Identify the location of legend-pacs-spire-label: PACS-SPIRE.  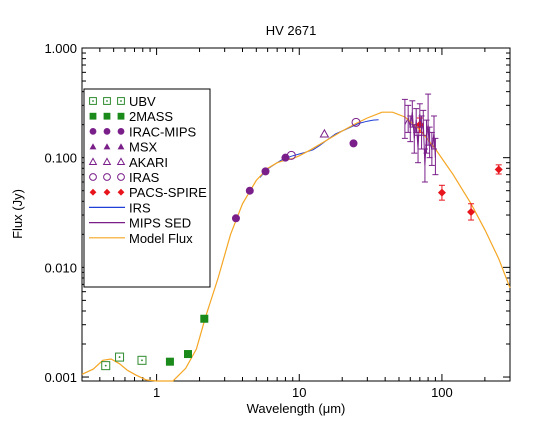
(168, 192).